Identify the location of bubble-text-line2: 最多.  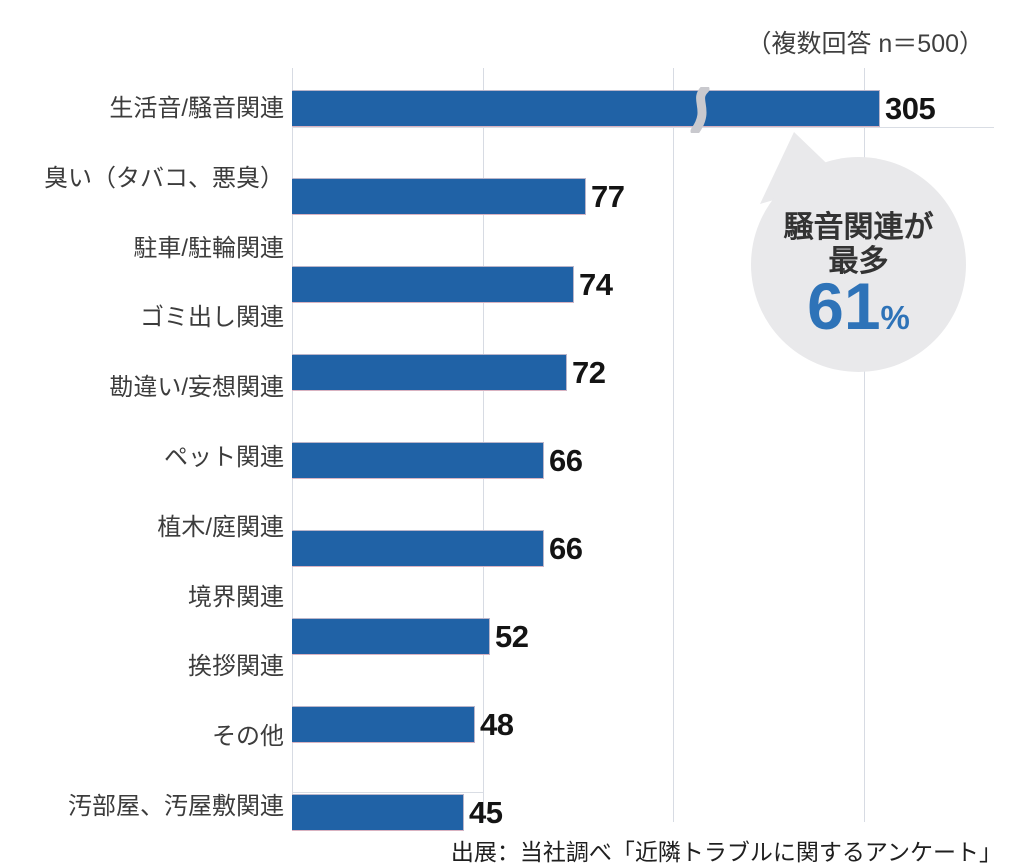
(858, 261).